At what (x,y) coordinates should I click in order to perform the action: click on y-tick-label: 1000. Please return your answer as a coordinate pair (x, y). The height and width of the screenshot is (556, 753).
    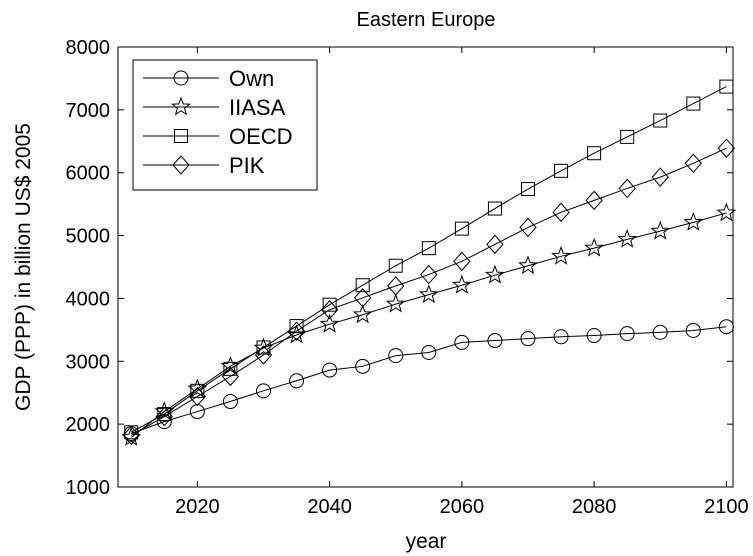
    Looking at the image, I should click on (88, 488).